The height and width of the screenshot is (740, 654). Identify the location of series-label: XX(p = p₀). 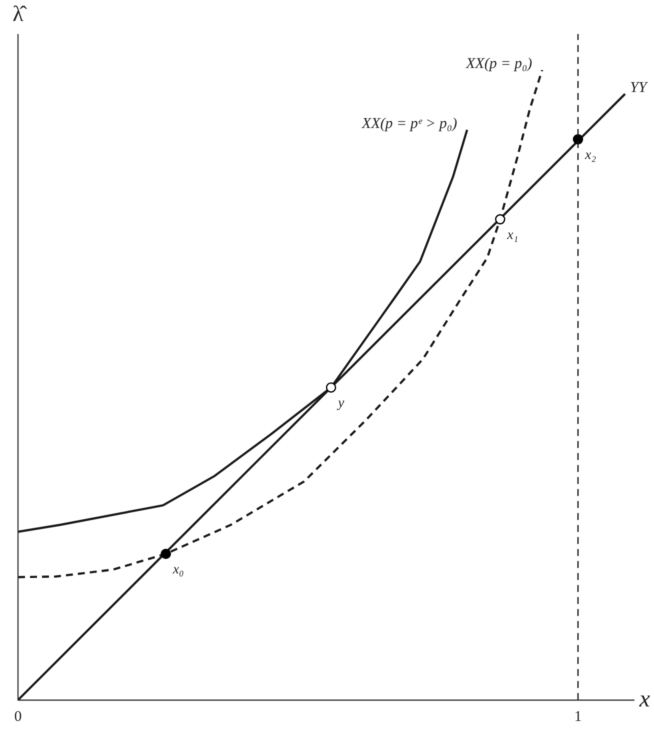
(498, 64).